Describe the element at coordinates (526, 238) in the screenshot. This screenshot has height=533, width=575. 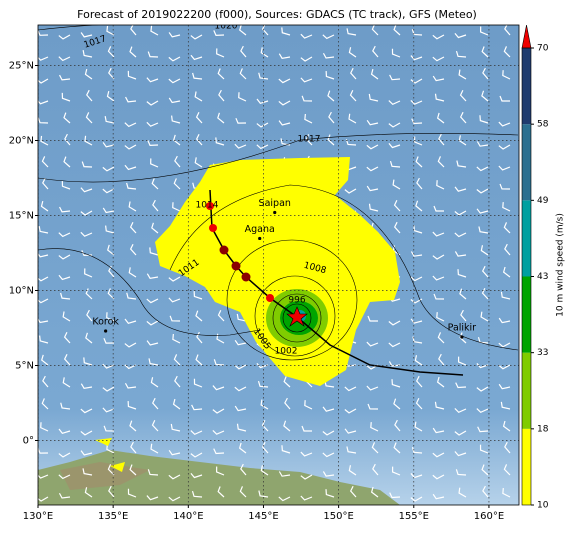
I see `colorbar-band` at that location.